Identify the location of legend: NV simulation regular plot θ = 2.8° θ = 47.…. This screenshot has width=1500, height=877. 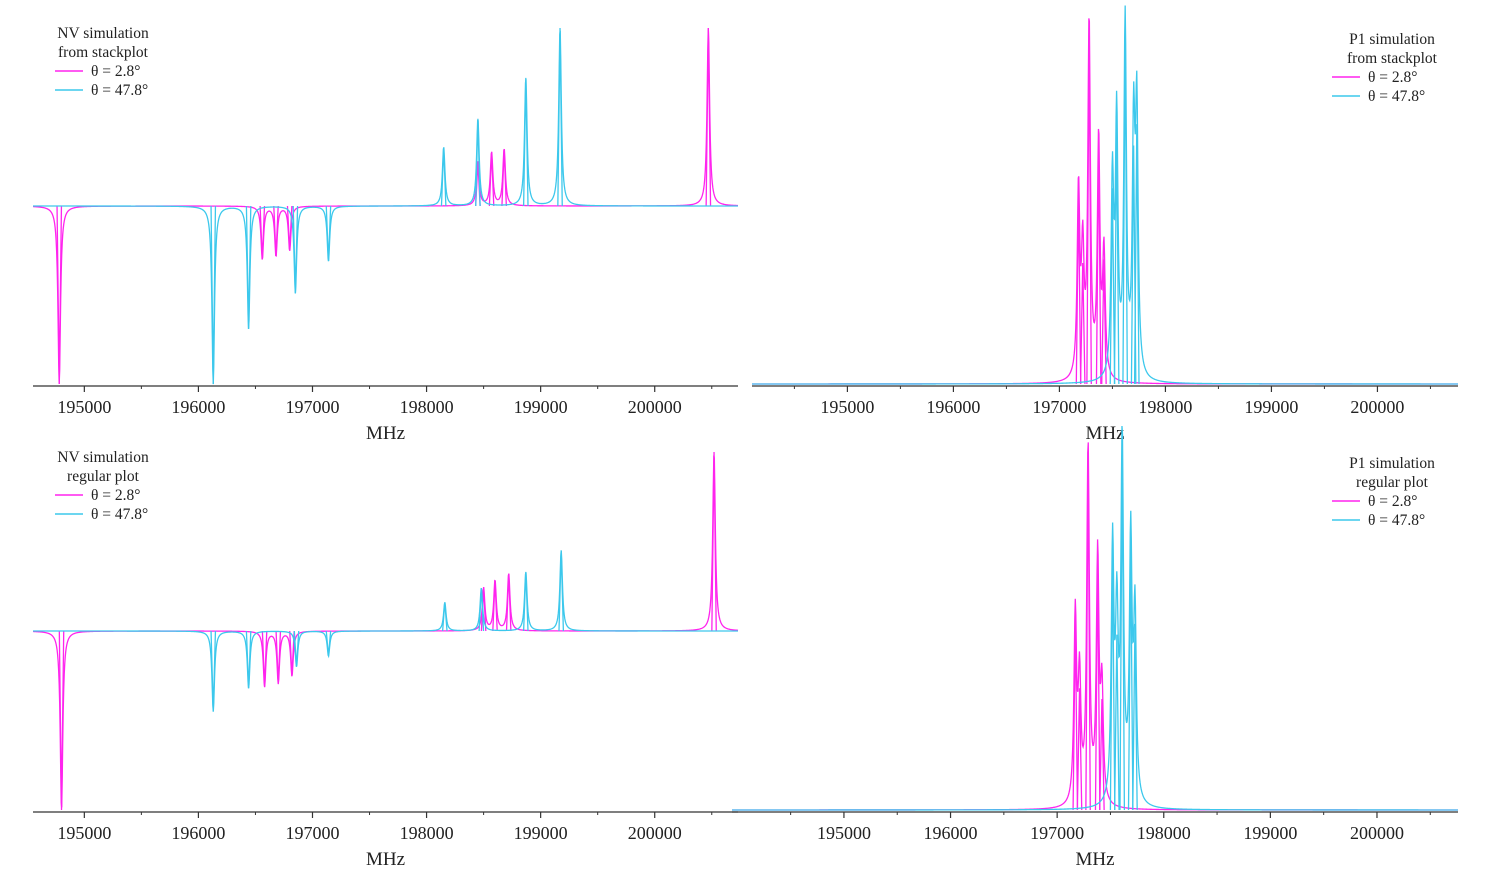
(102, 486).